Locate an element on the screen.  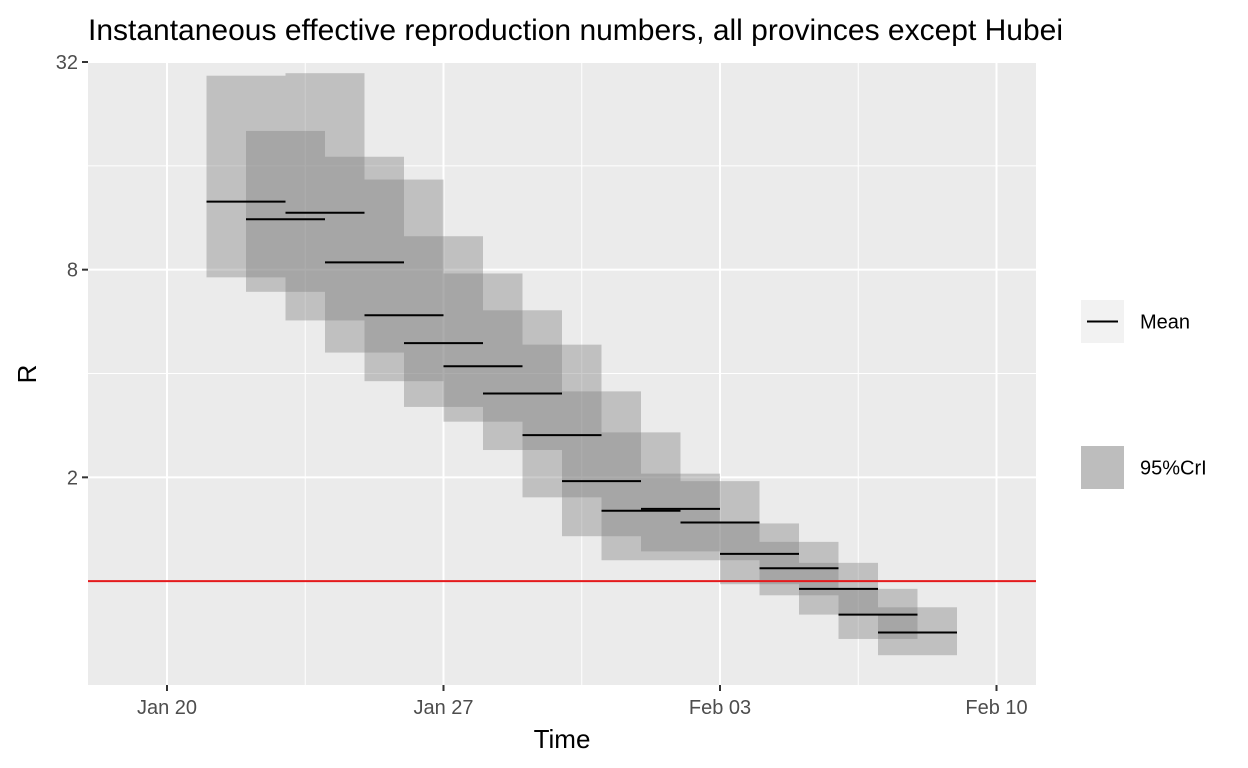
x-tick-label: Feb 03 is located at coordinates (720, 708).